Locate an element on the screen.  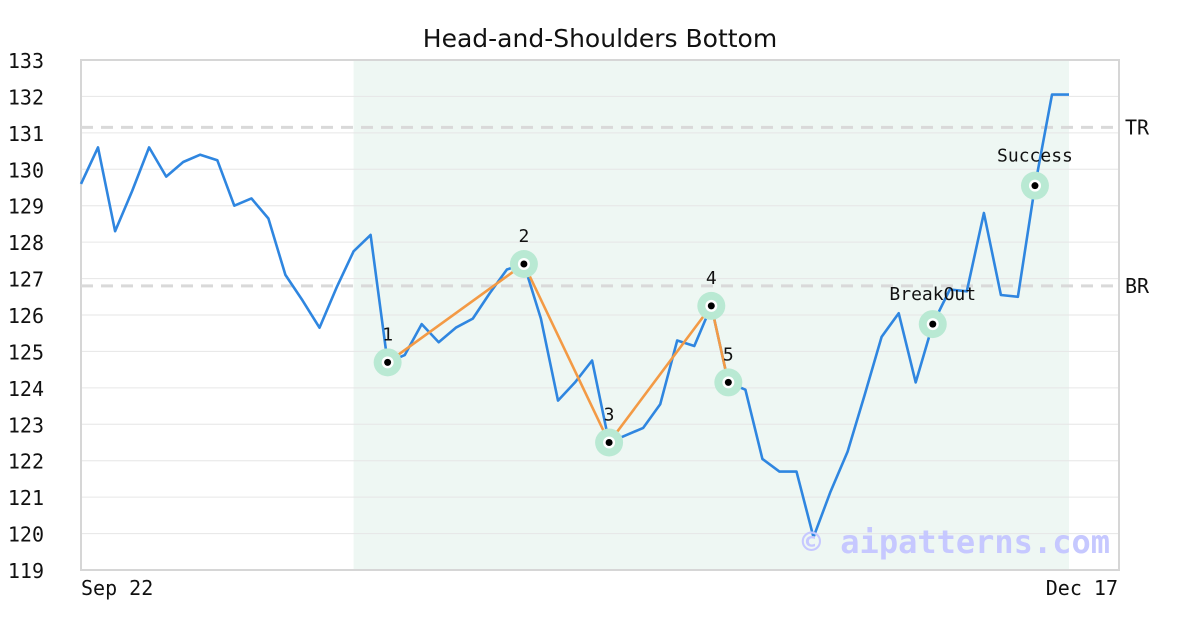
chart-title: Head-and-Shoulders Bottom is located at coordinates (600, 38).